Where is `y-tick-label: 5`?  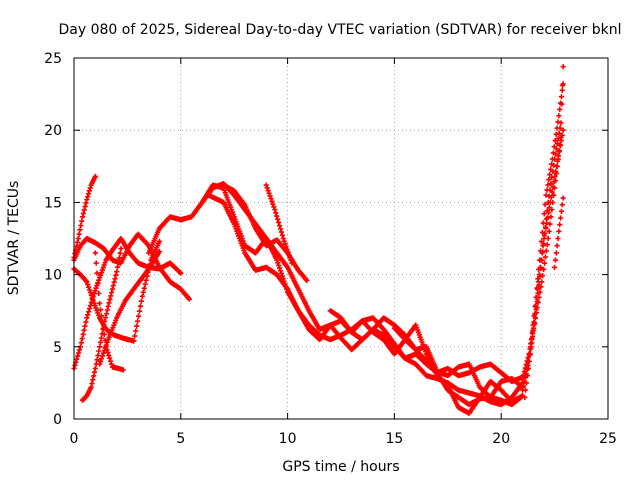
y-tick-label: 5 is located at coordinates (57, 348).